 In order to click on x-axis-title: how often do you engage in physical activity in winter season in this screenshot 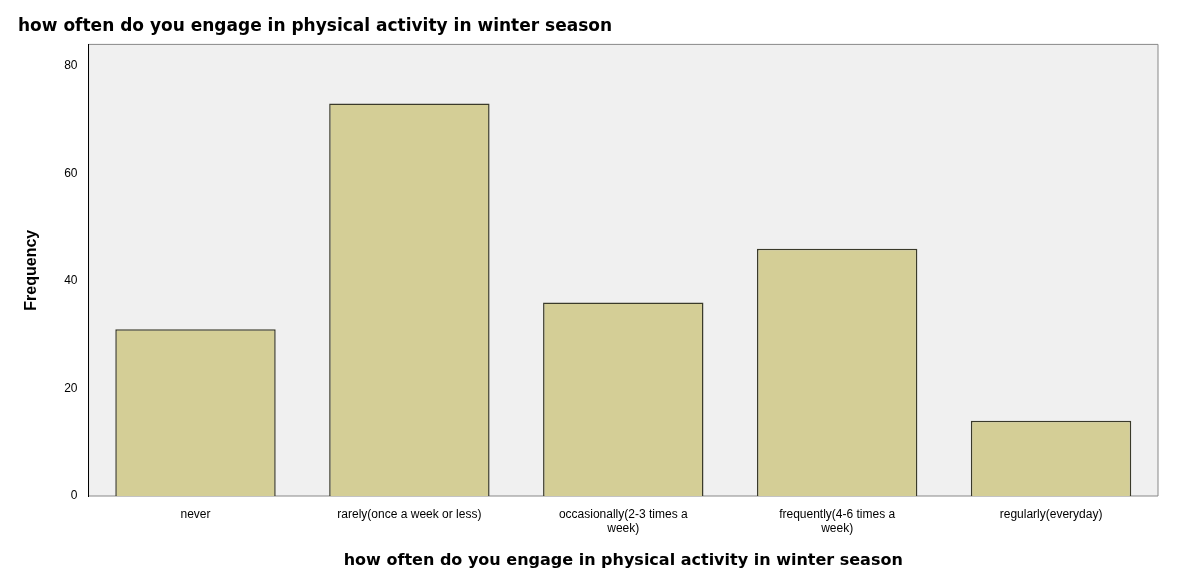, I will do `click(623, 559)`.